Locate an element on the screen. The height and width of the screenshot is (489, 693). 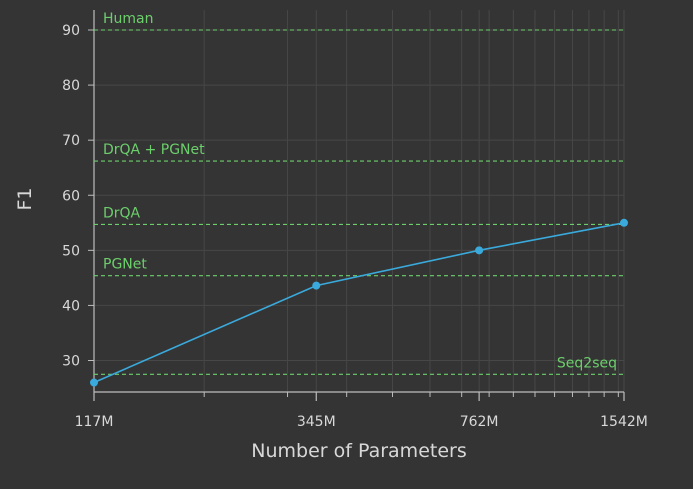
y-tick-label: 70 is located at coordinates (71, 141).